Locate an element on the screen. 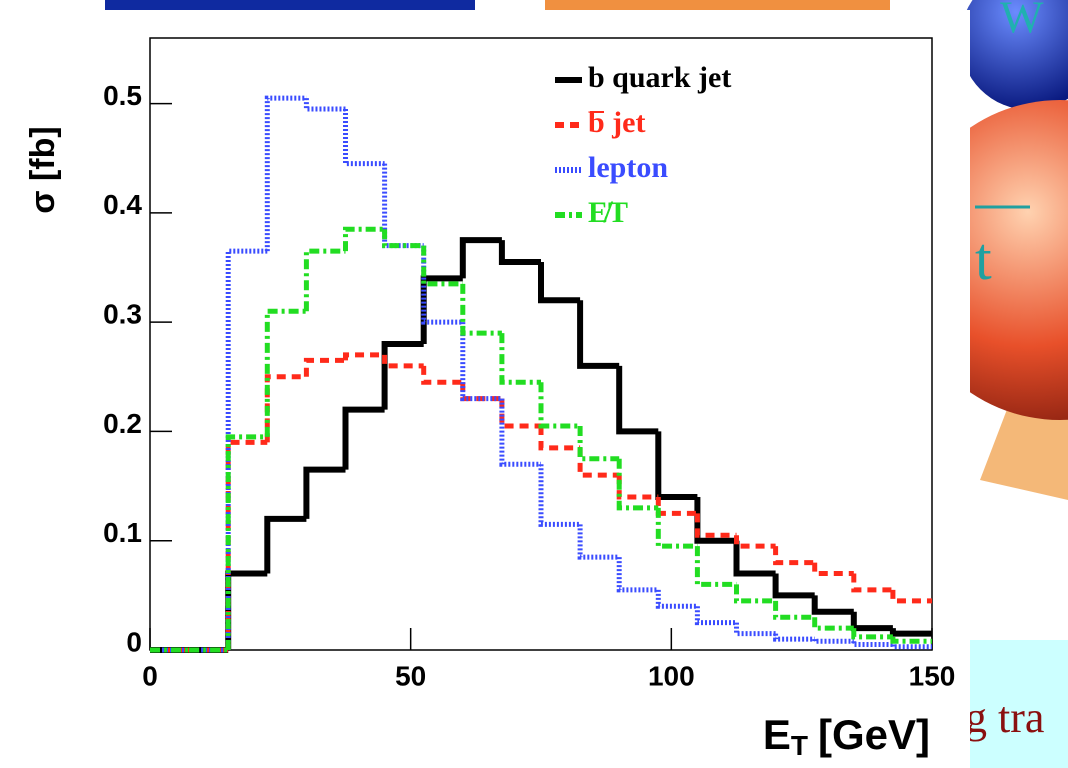 This screenshot has height=768, width=1068. y-axis-label: σ [fb] is located at coordinates (43, 169).